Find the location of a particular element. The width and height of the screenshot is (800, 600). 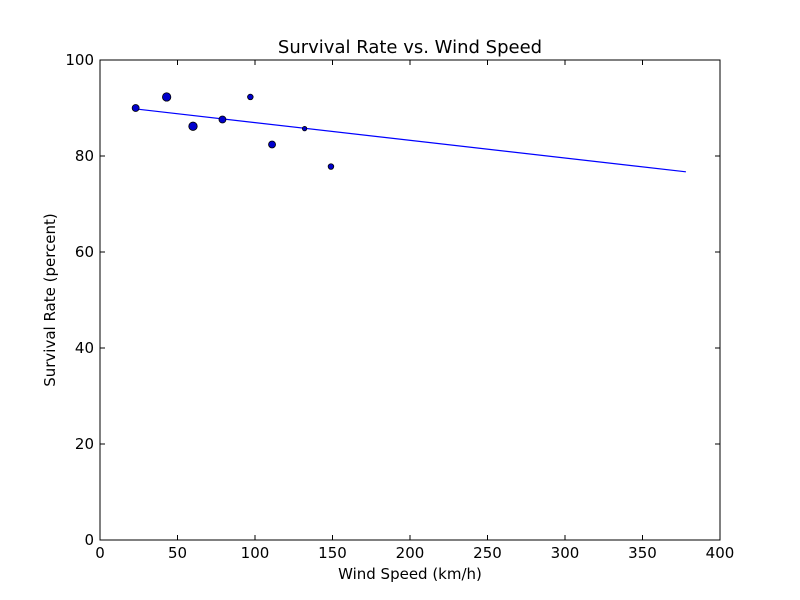

y-tick-label: 80 is located at coordinates (84, 156).